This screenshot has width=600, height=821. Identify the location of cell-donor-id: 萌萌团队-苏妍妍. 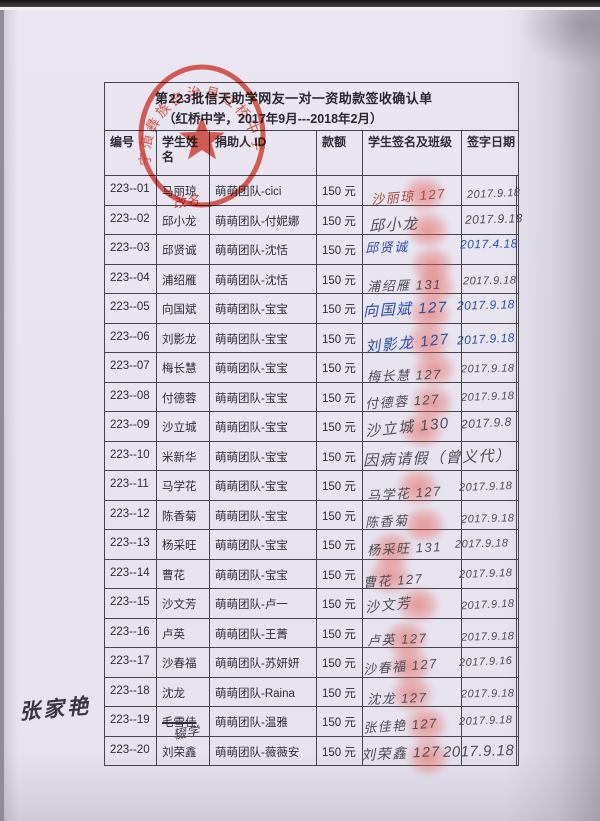
(263, 662).